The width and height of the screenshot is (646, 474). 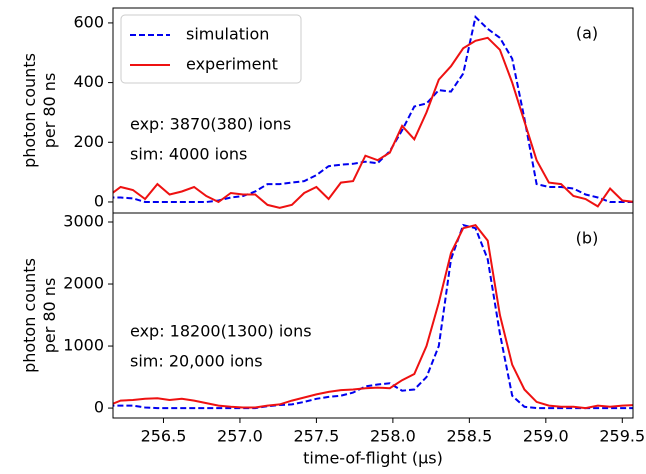 What do you see at coordinates (393, 436) in the screenshot?
I see `x-tick-label: 258.0` at bounding box center [393, 436].